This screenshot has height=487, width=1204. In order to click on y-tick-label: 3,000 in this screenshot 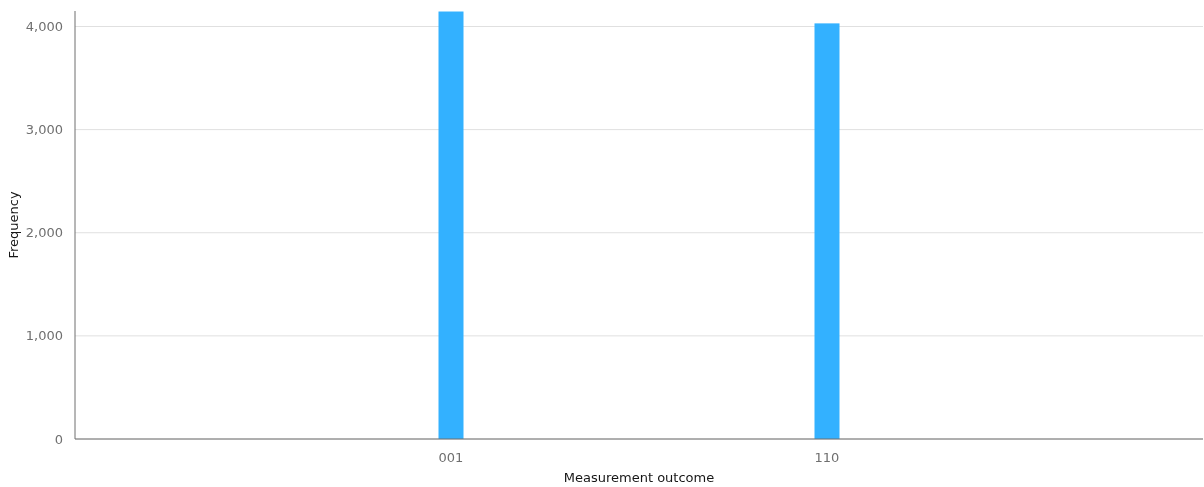, I will do `click(44, 130)`.